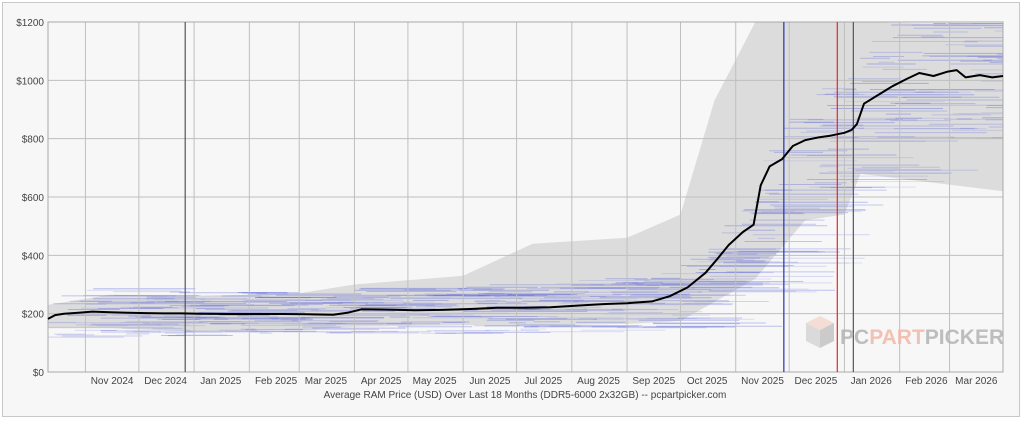 This screenshot has height=421, width=1024. I want to click on y-tick-label: $1200, so click(30, 23).